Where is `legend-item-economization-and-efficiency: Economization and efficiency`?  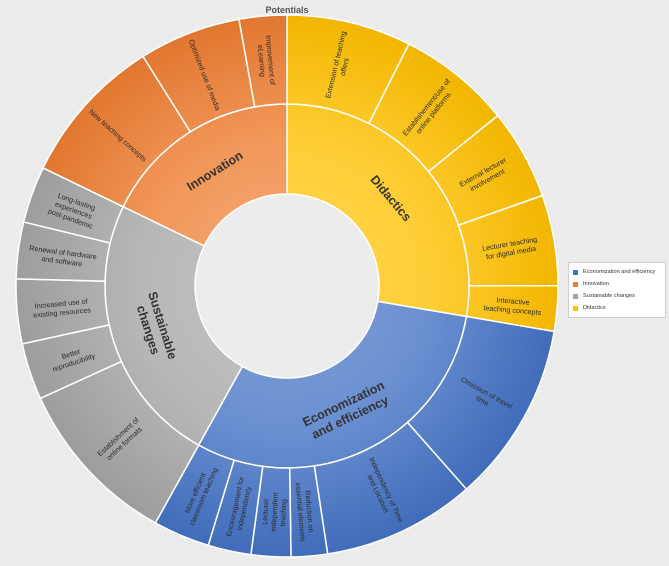
legend-item-economization-and-efficiency: Economization and efficiency is located at coordinates (617, 272).